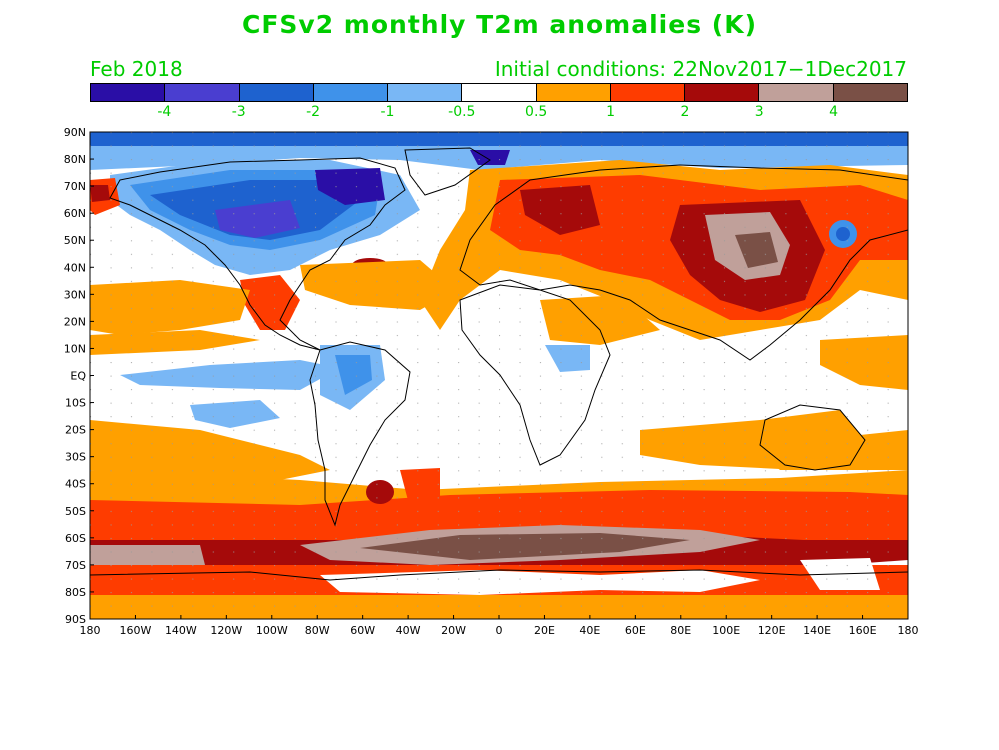  Describe the element at coordinates (726, 630) in the screenshot. I see `longitude-tick-label: 100E` at that location.